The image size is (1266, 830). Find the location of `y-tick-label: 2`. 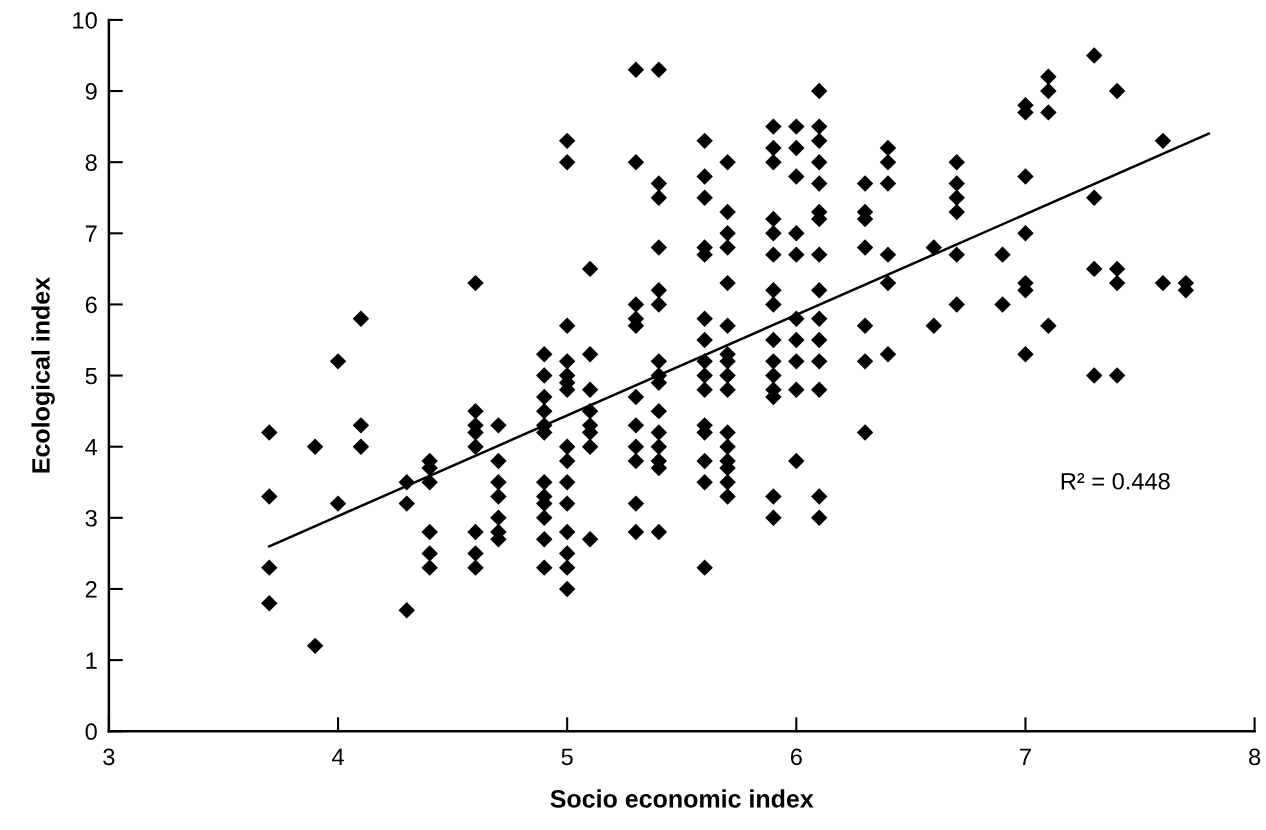

y-tick-label: 2 is located at coordinates (91, 589).